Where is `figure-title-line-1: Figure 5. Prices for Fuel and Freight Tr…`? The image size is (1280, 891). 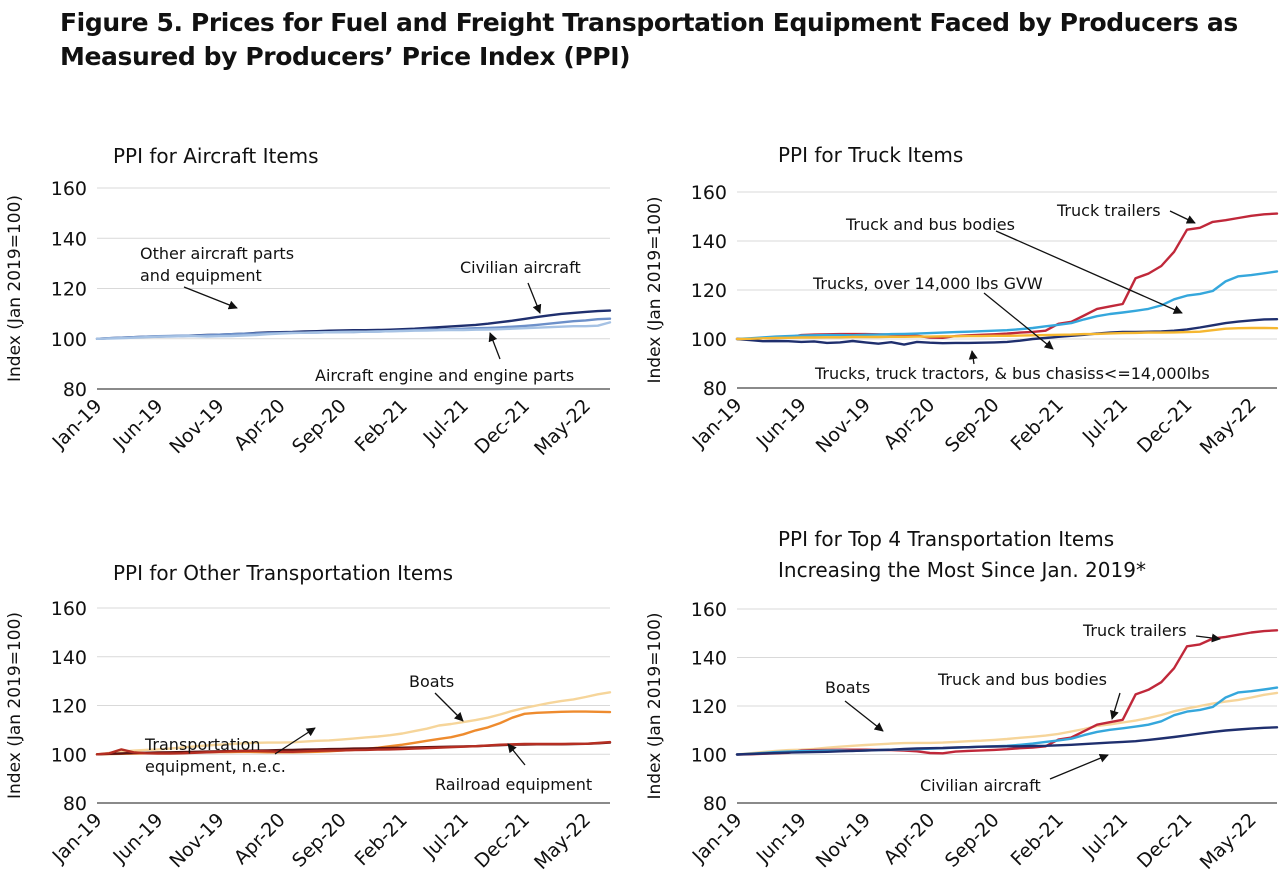
figure-title-line-1: Figure 5. Prices for Fuel and Freight Tr… is located at coordinates (649, 22).